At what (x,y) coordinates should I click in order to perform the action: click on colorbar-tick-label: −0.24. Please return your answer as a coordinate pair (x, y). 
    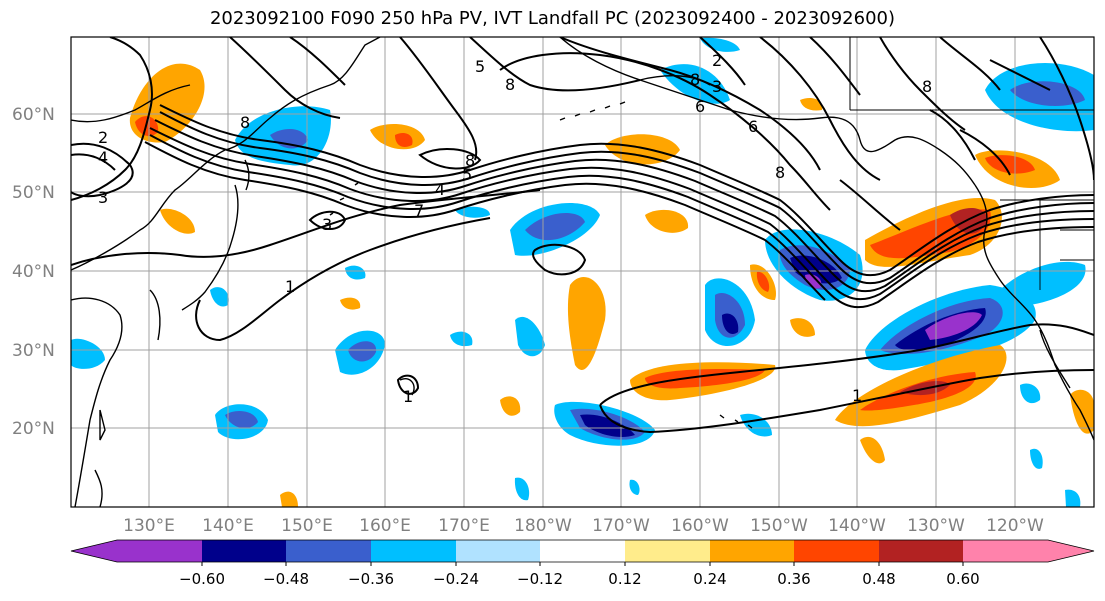
    Looking at the image, I should click on (456, 579).